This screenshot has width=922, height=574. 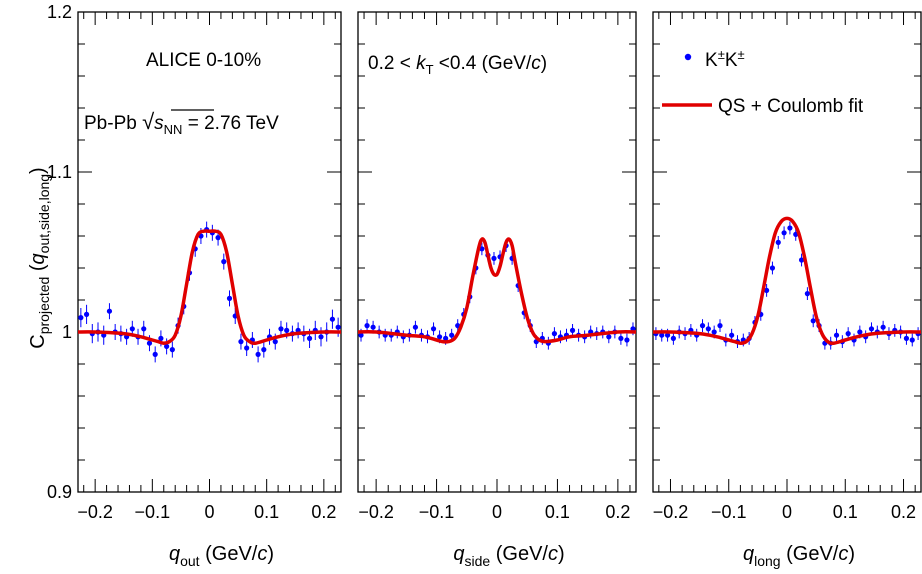 What do you see at coordinates (711, 60) in the screenshot?
I see `legend-marker-label-main: K` at bounding box center [711, 60].